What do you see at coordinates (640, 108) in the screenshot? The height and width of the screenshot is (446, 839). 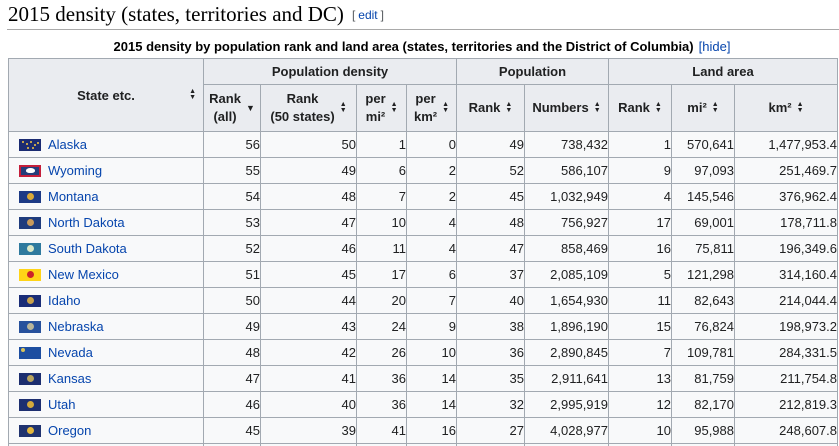 I see `column-header-land-rank: Rank` at bounding box center [640, 108].